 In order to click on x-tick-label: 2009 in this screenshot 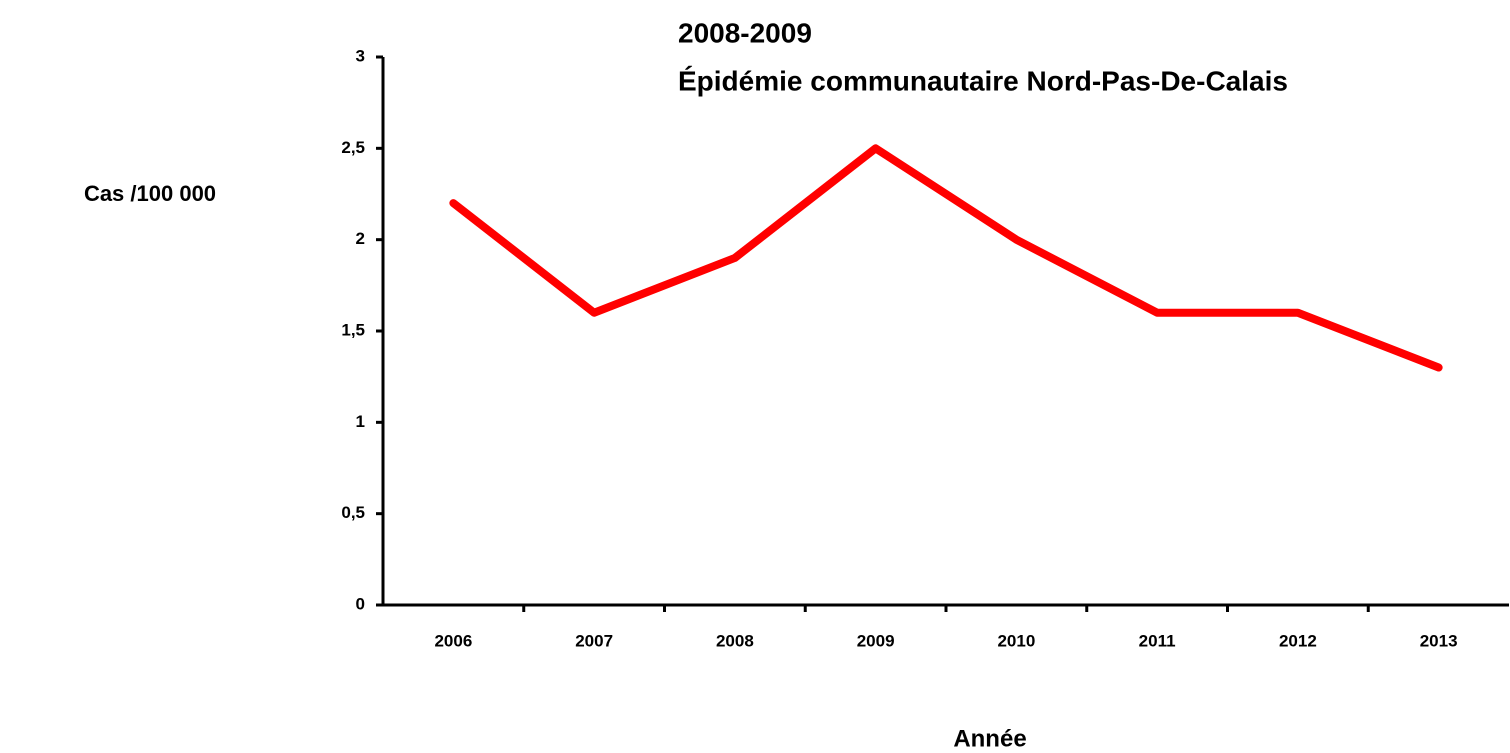, I will do `click(876, 640)`.